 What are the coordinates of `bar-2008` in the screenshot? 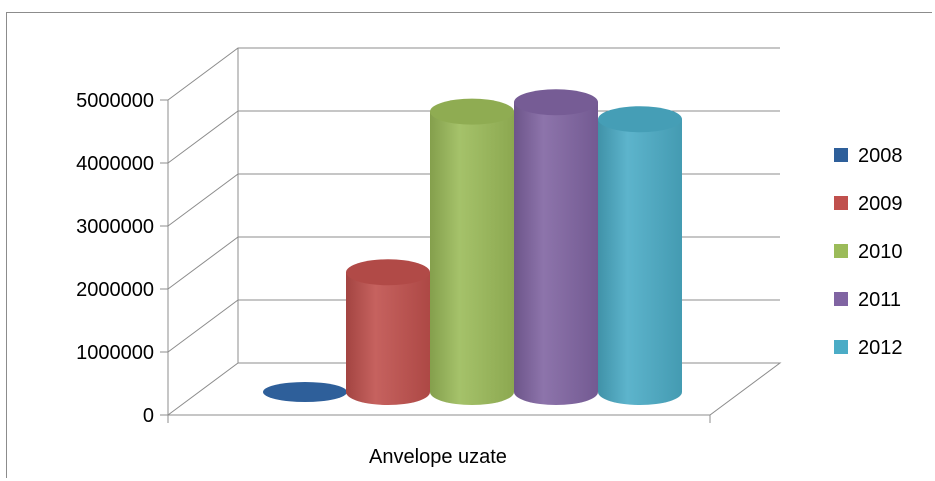 It's located at (305, 392).